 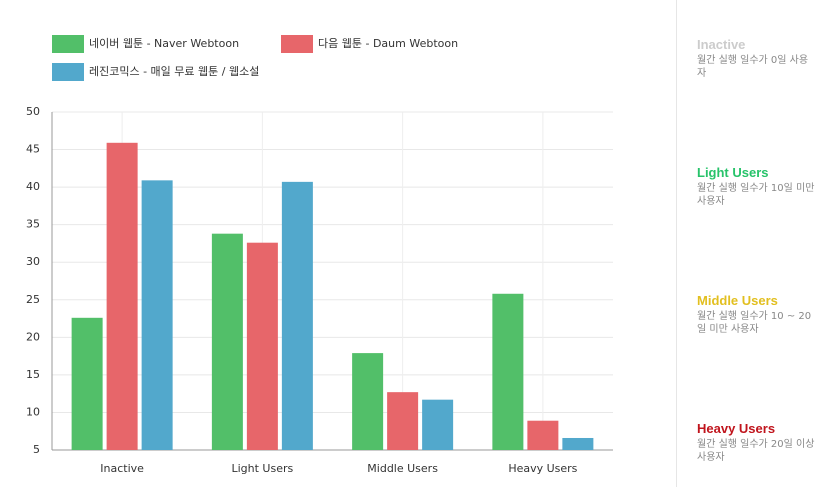 I want to click on sidebar-desc: 월간 실행 일수가 10 ~ 20일 미만 사용자, so click(x=754, y=323).